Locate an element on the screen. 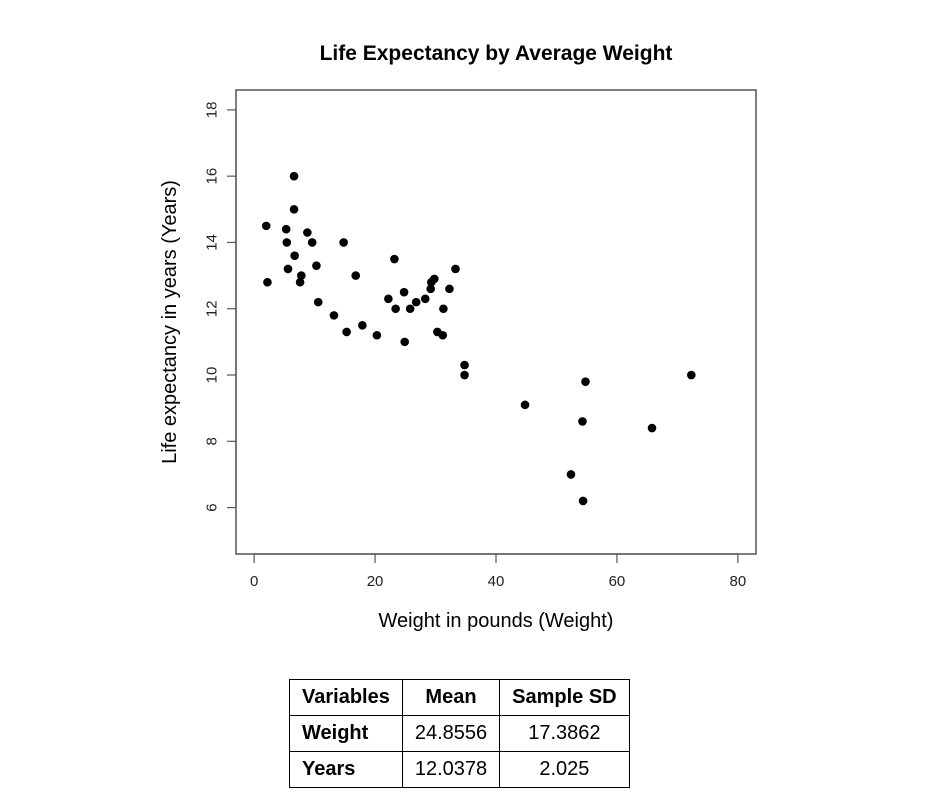  mean-value: 12.0378 is located at coordinates (451, 769).